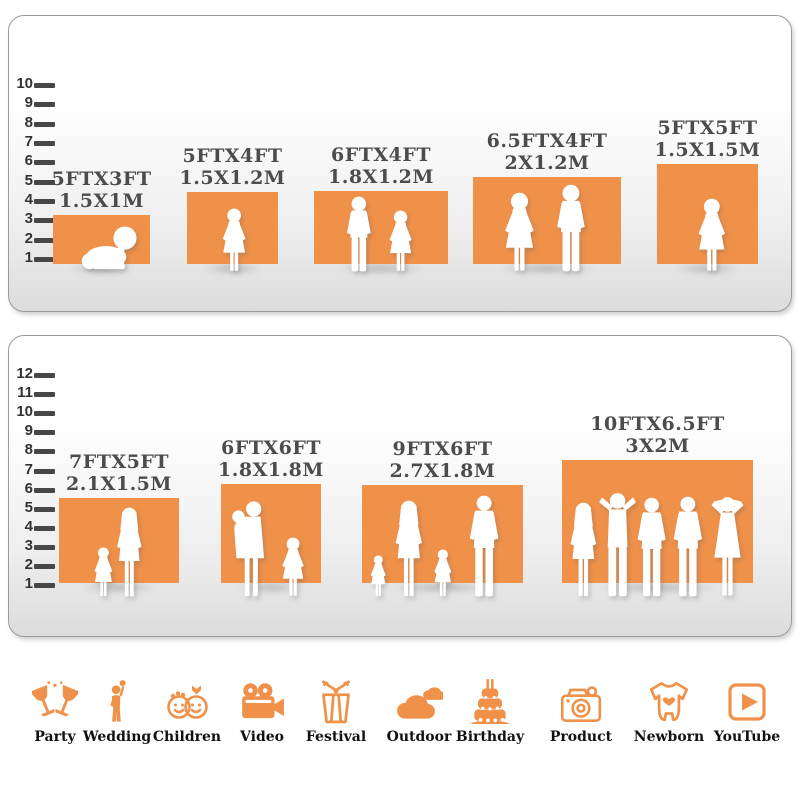 This screenshot has height=800, width=800. I want to click on category-birthday: Birthday, so click(490, 710).